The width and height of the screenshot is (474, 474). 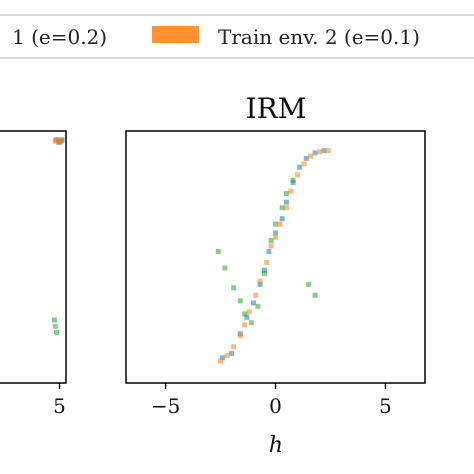 I want to click on irm-xtick-label-1: 0, so click(x=275, y=406).